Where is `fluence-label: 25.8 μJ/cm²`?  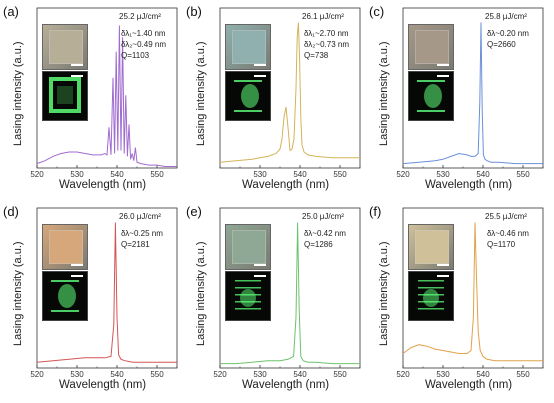 fluence-label: 25.8 μJ/cm² is located at coordinates (506, 16).